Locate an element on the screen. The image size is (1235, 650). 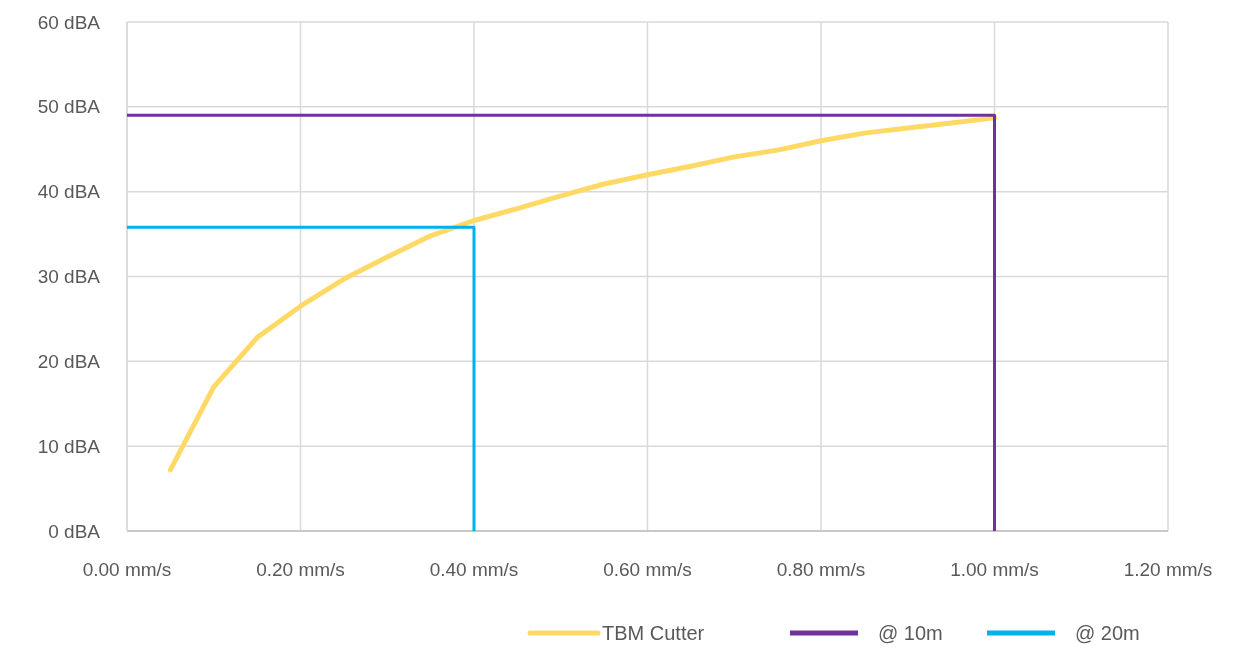
x-tick-label: 1.00 mm/s is located at coordinates (994, 569).